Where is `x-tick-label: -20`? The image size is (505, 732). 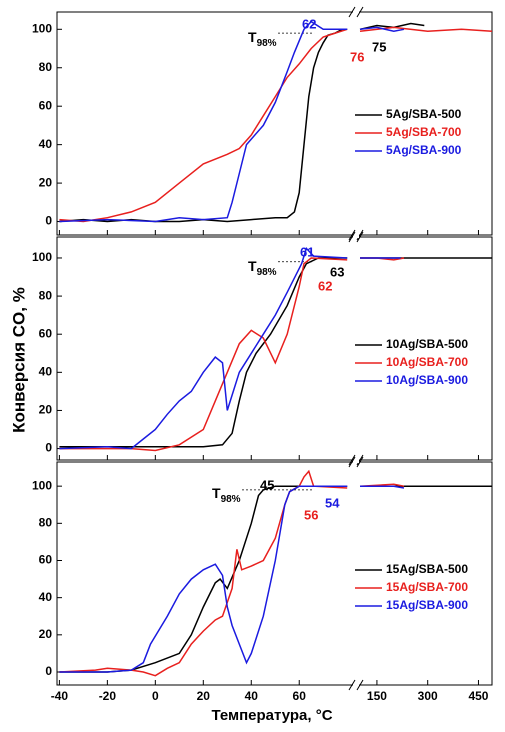
x-tick-label: -20 is located at coordinates (108, 696).